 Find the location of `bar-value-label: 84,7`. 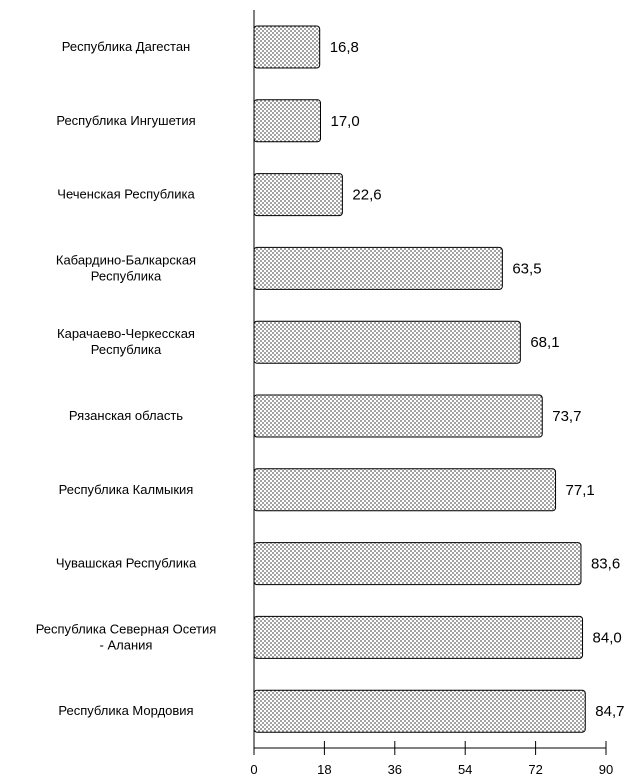

bar-value-label: 84,7 is located at coordinates (609, 711).